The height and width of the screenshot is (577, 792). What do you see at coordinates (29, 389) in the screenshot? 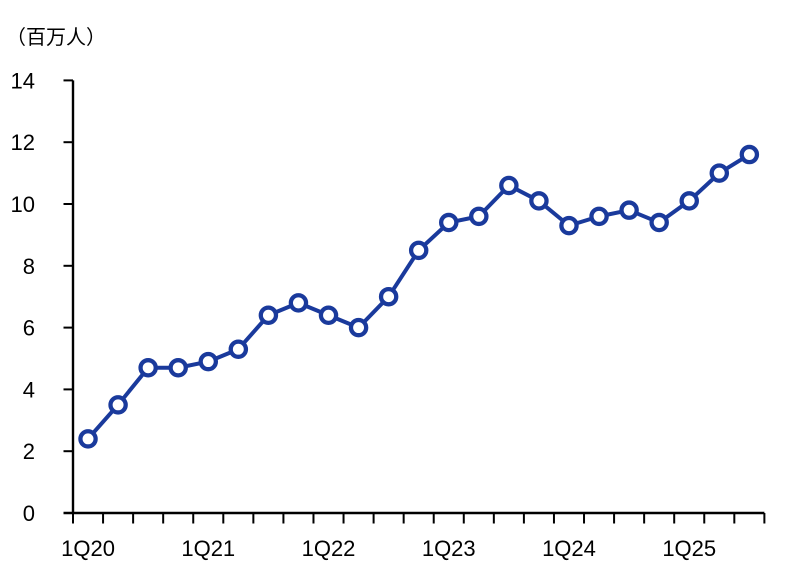
I see `y-axis-tick-label: 4` at bounding box center [29, 389].